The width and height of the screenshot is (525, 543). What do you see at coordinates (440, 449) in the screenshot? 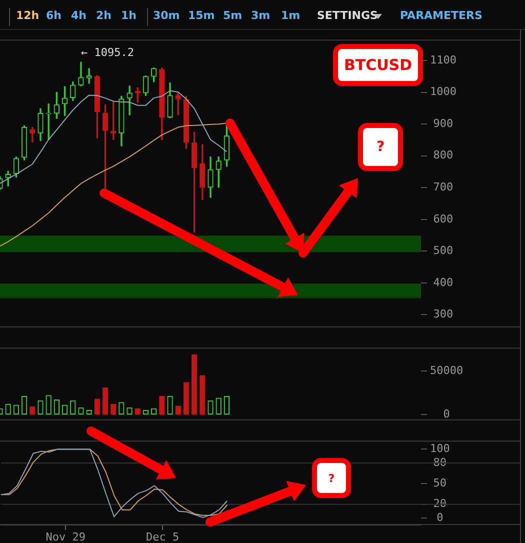
I see `y-tick-label: 100` at bounding box center [440, 449].